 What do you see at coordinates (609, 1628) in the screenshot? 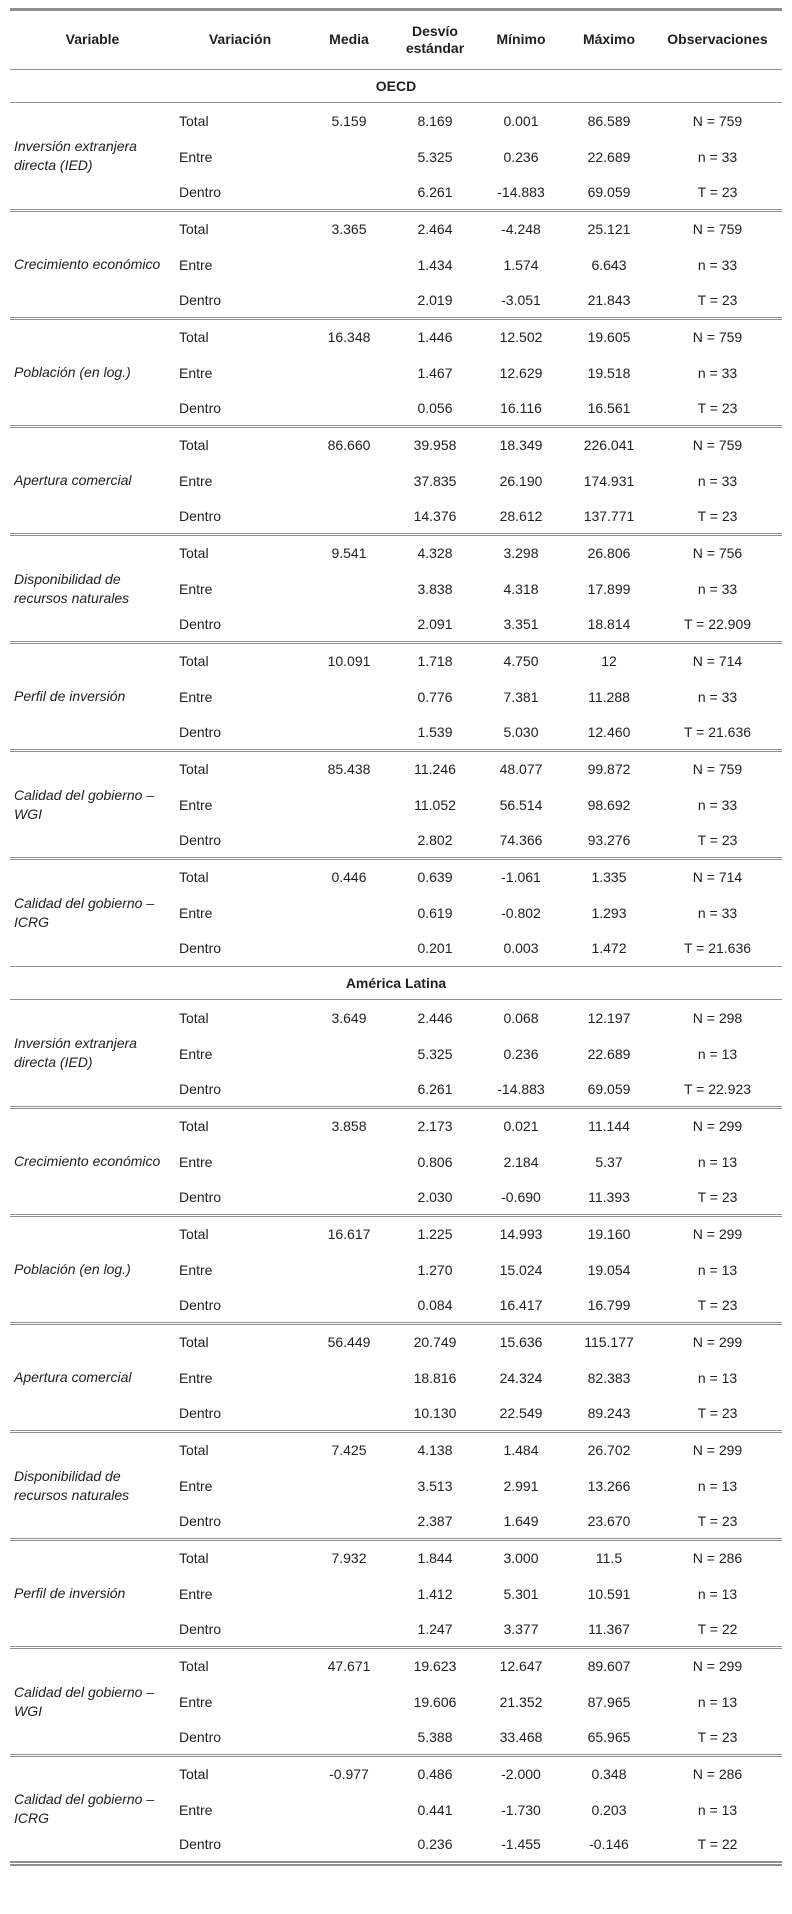
I see `cell-maximo: 11.367` at bounding box center [609, 1628].